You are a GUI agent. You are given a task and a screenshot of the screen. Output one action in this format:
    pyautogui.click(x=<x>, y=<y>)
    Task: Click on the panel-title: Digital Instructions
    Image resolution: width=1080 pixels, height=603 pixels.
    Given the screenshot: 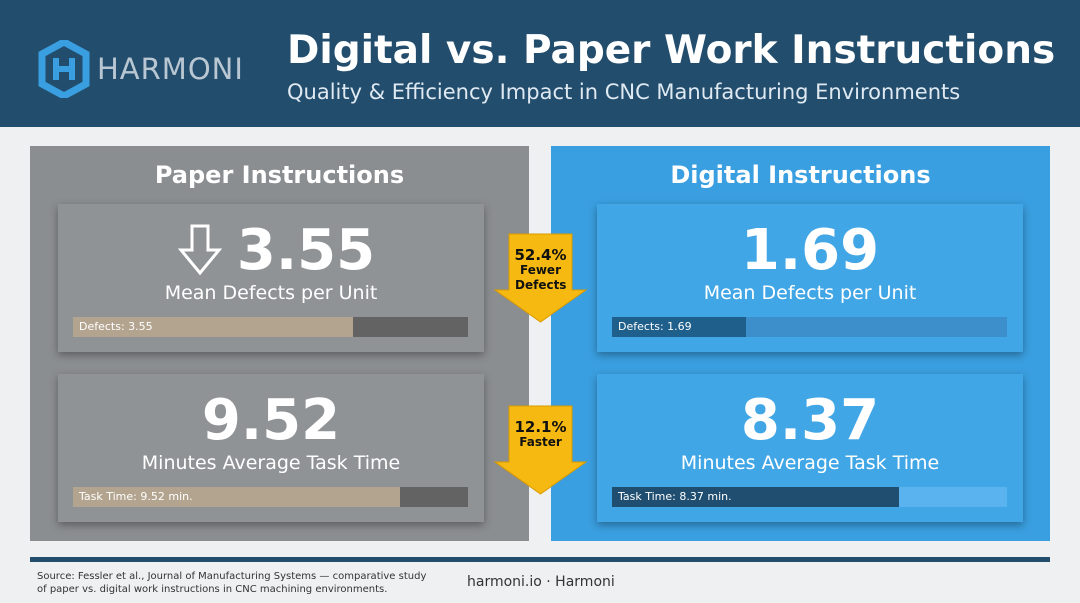 What is the action you would take?
    pyautogui.click(x=800, y=175)
    